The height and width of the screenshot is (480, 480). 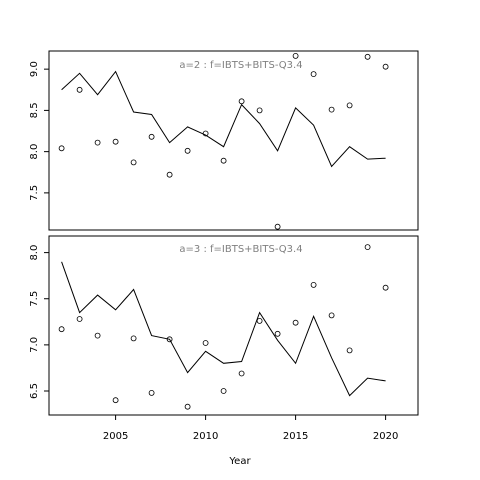 What do you see at coordinates (239, 461) in the screenshot?
I see `x-axis-label: Year` at bounding box center [239, 461].